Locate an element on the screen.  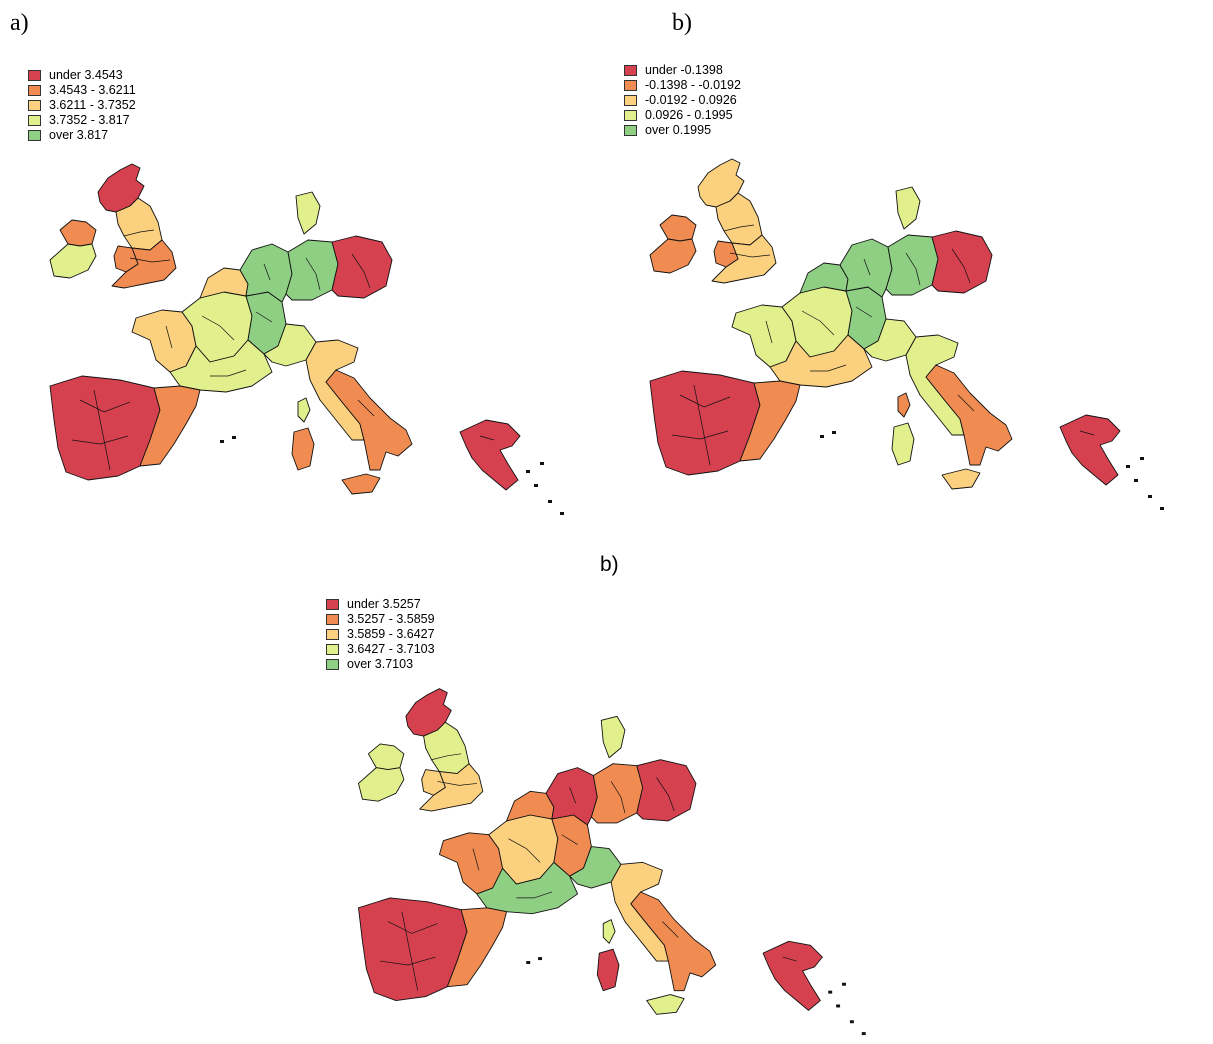
legend-item: over 3.7103 is located at coordinates (380, 664).